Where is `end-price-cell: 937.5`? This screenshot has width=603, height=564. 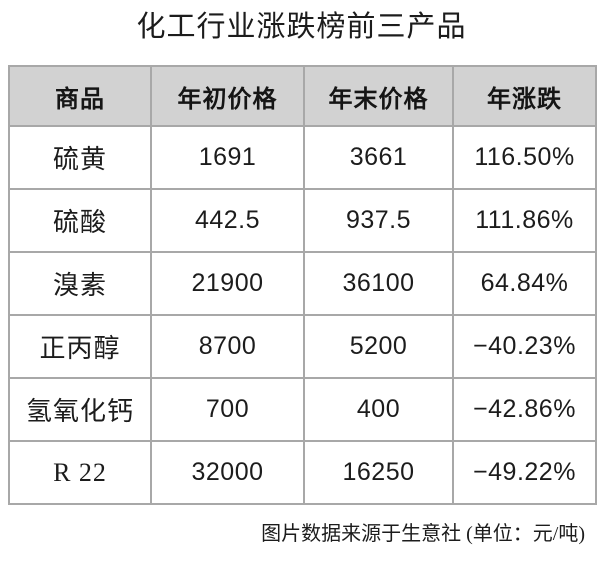
end-price-cell: 937.5 is located at coordinates (378, 220).